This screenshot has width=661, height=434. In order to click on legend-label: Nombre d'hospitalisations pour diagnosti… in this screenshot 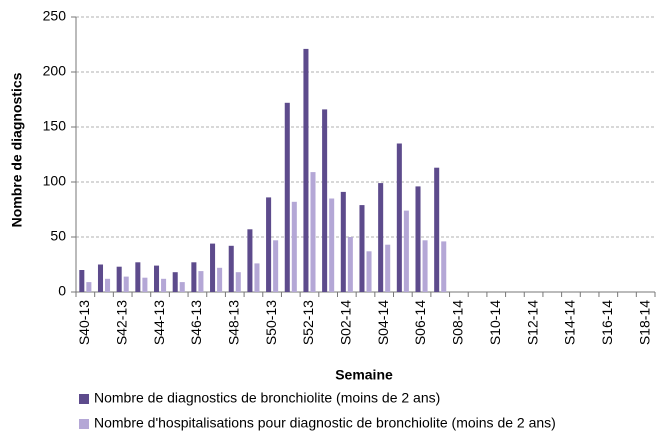, I will do `click(325, 423)`.